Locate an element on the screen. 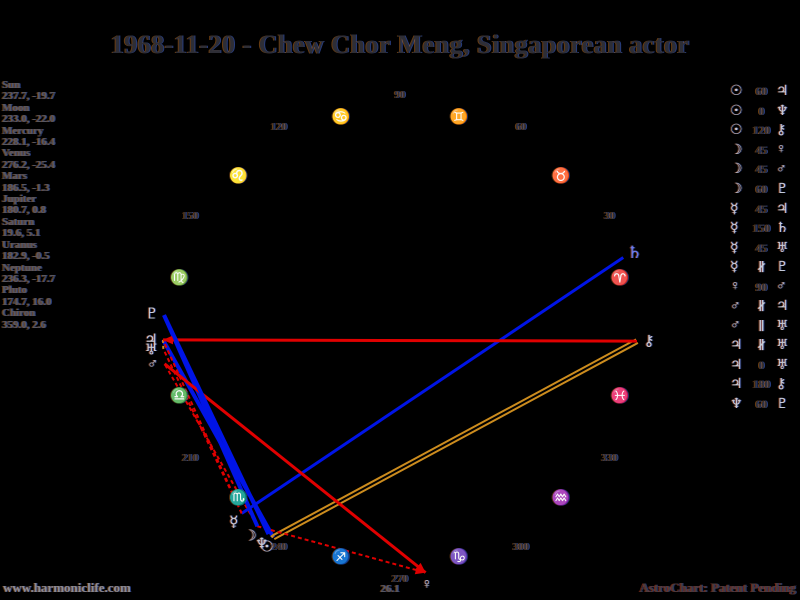 The width and height of the screenshot is (800, 600). planet-list-item: Mars 186.5, -1.3 is located at coordinates (28, 182).